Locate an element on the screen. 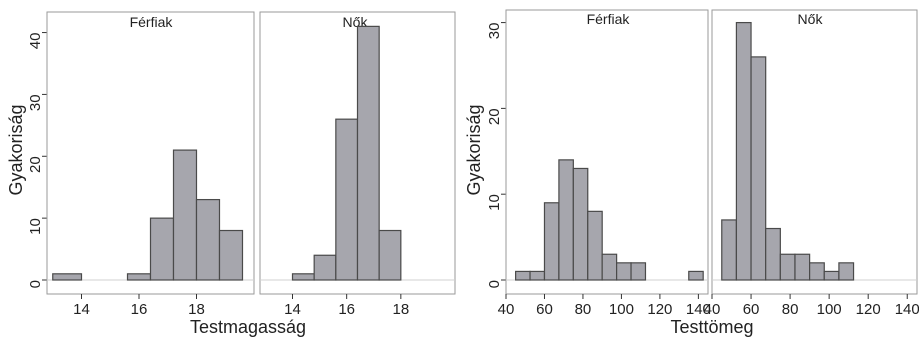 The image size is (919, 337). fig2-panel2-x-tick-label-1: 60 is located at coordinates (751, 309).